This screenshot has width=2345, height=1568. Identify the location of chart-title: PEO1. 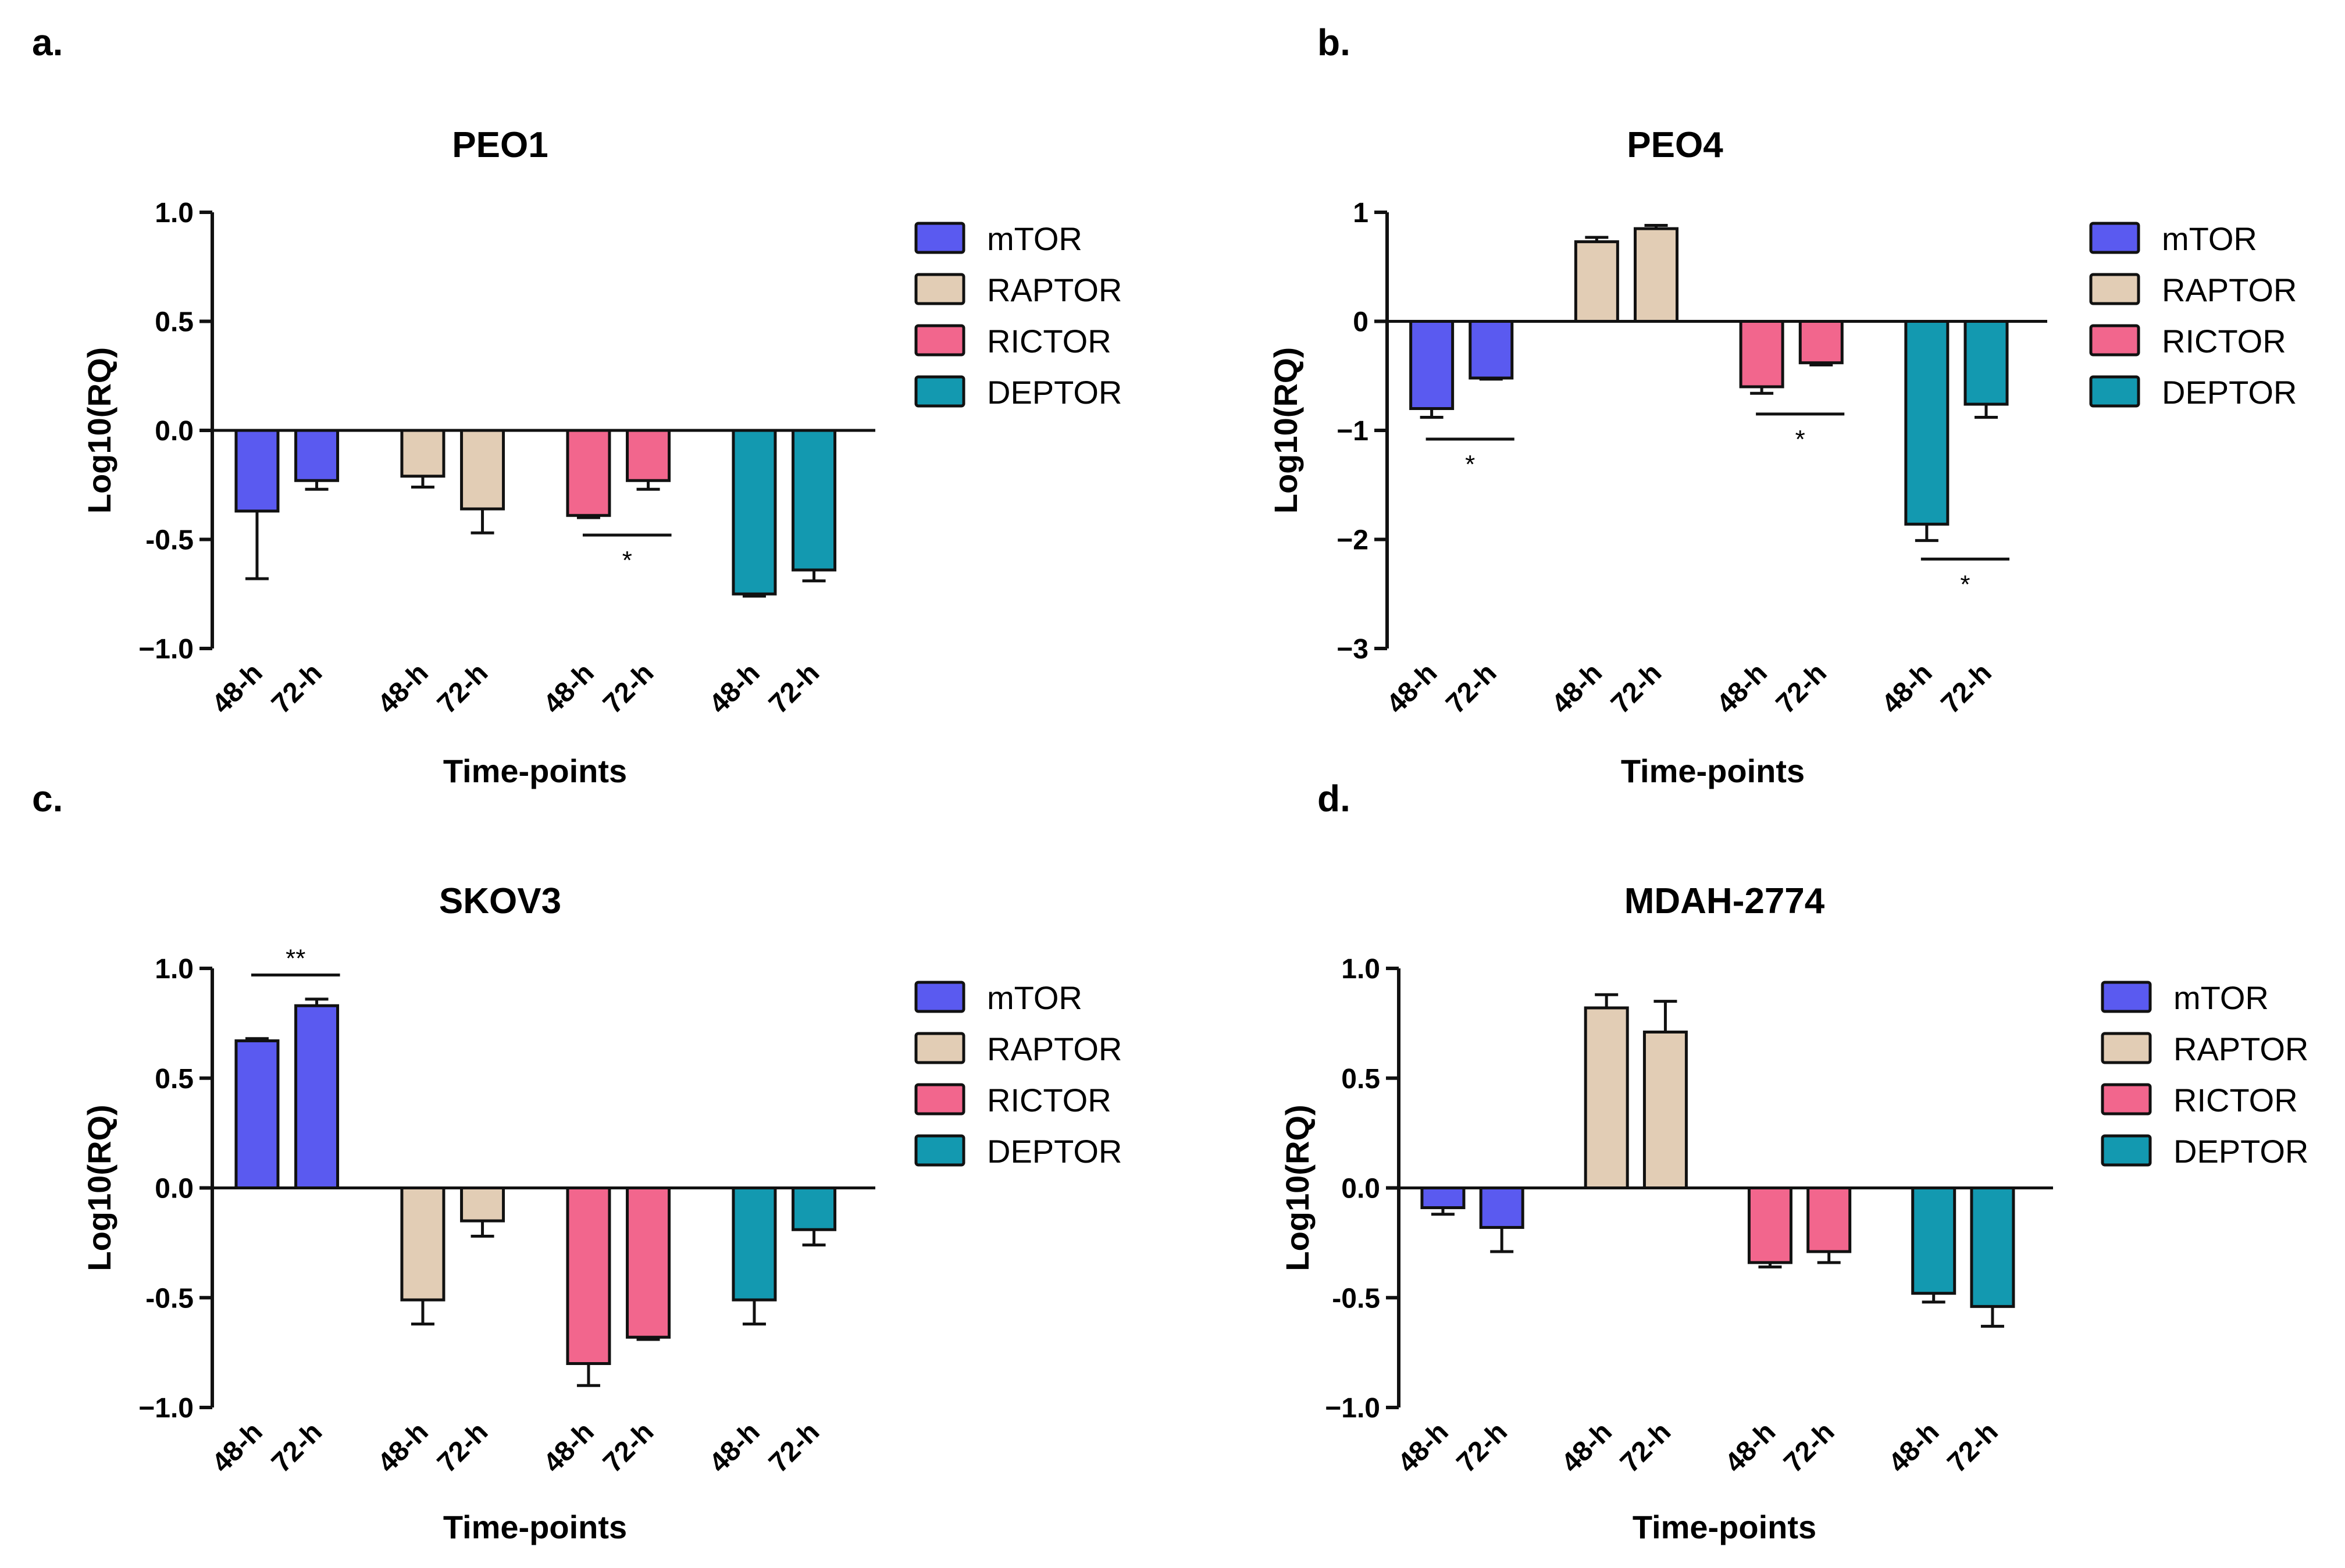
(500, 145).